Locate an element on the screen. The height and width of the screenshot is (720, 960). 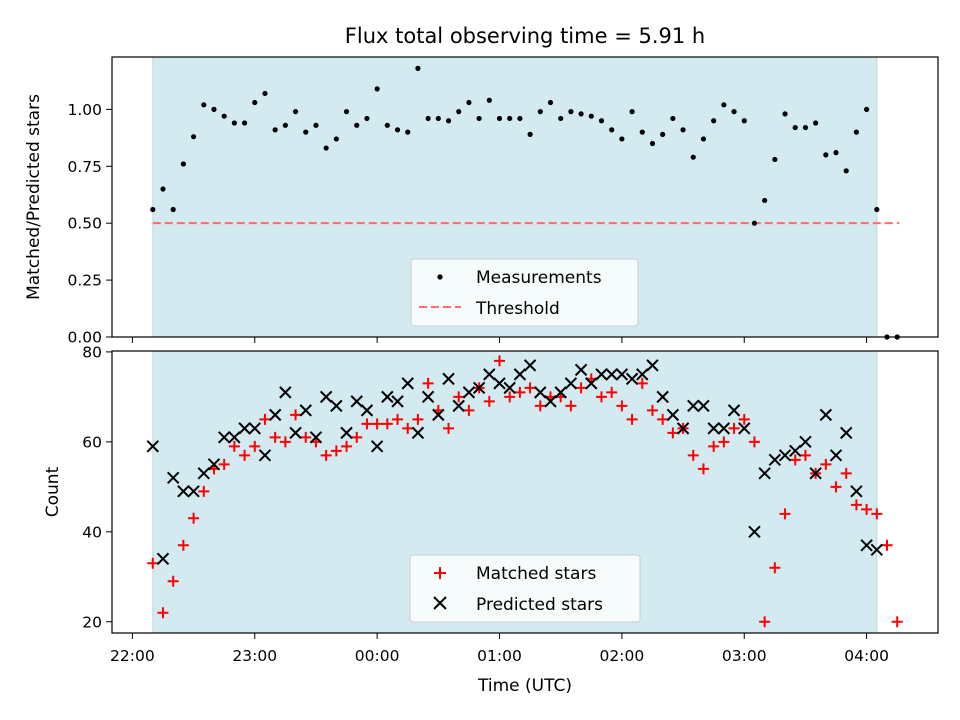
top-legend: Measurements Threshold is located at coordinates (524, 292).